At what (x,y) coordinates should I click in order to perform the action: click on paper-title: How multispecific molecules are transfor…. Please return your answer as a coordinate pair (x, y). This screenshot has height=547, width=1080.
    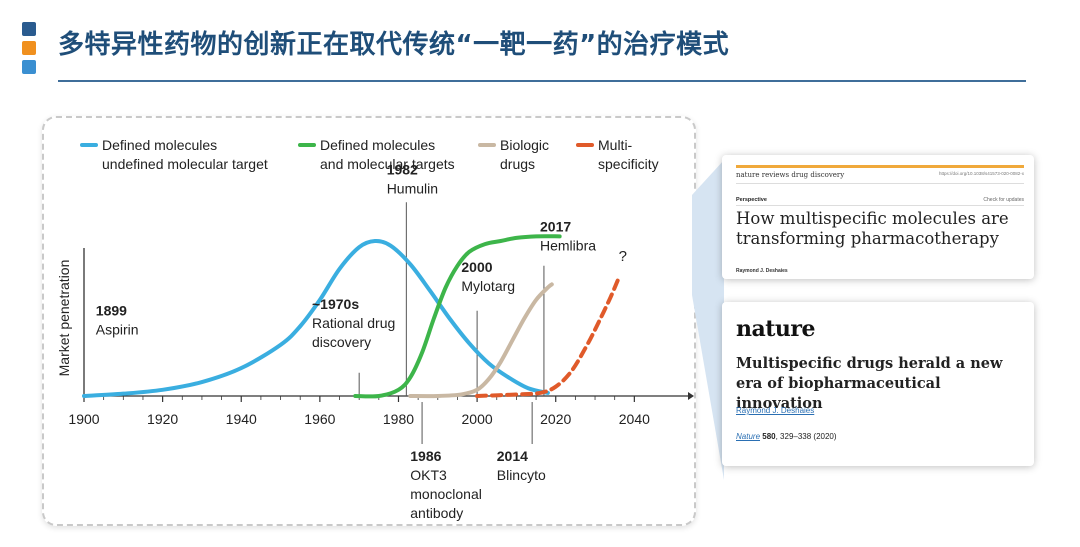
    Looking at the image, I should click on (872, 228).